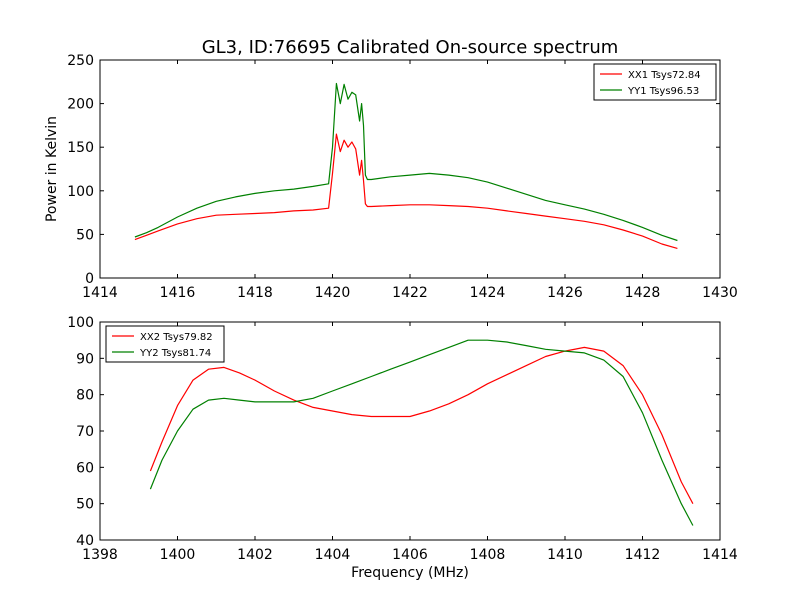  I want to click on y-tick-label: 200, so click(80, 105).